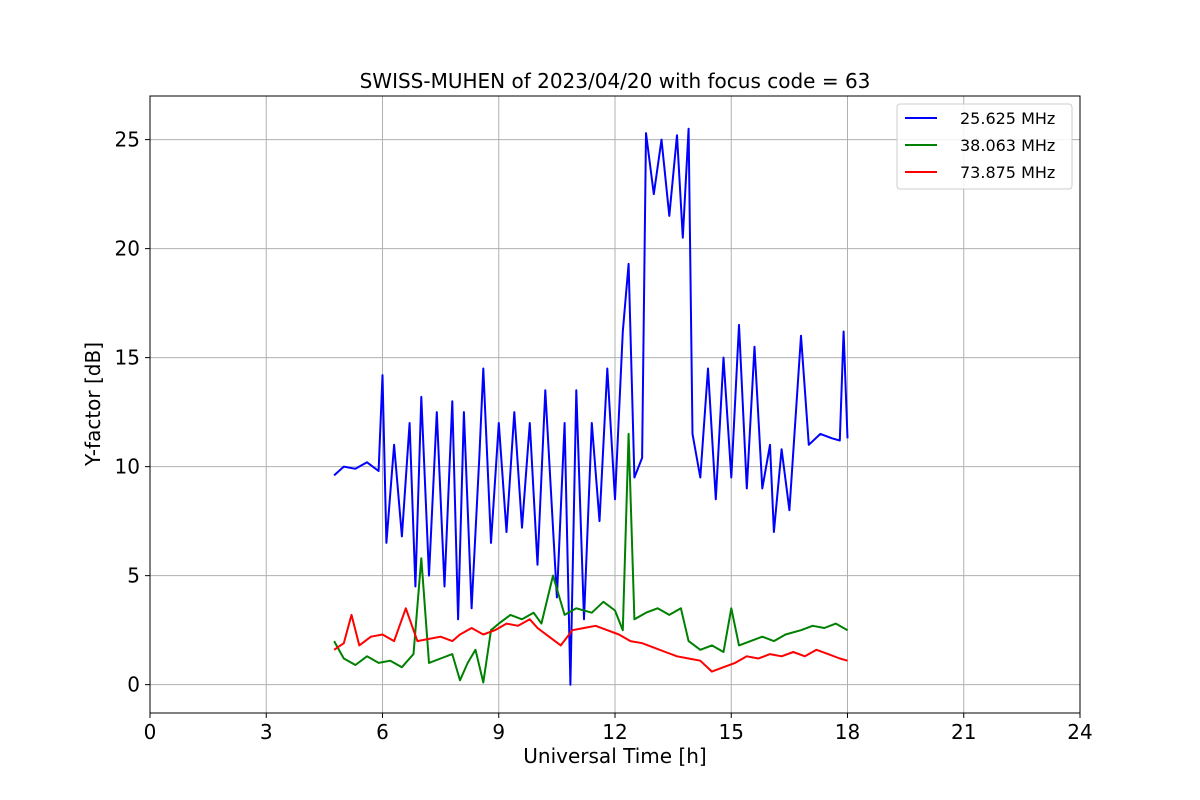 The width and height of the screenshot is (1200, 800). What do you see at coordinates (127, 140) in the screenshot?
I see `y-tick-label-5: 25` at bounding box center [127, 140].